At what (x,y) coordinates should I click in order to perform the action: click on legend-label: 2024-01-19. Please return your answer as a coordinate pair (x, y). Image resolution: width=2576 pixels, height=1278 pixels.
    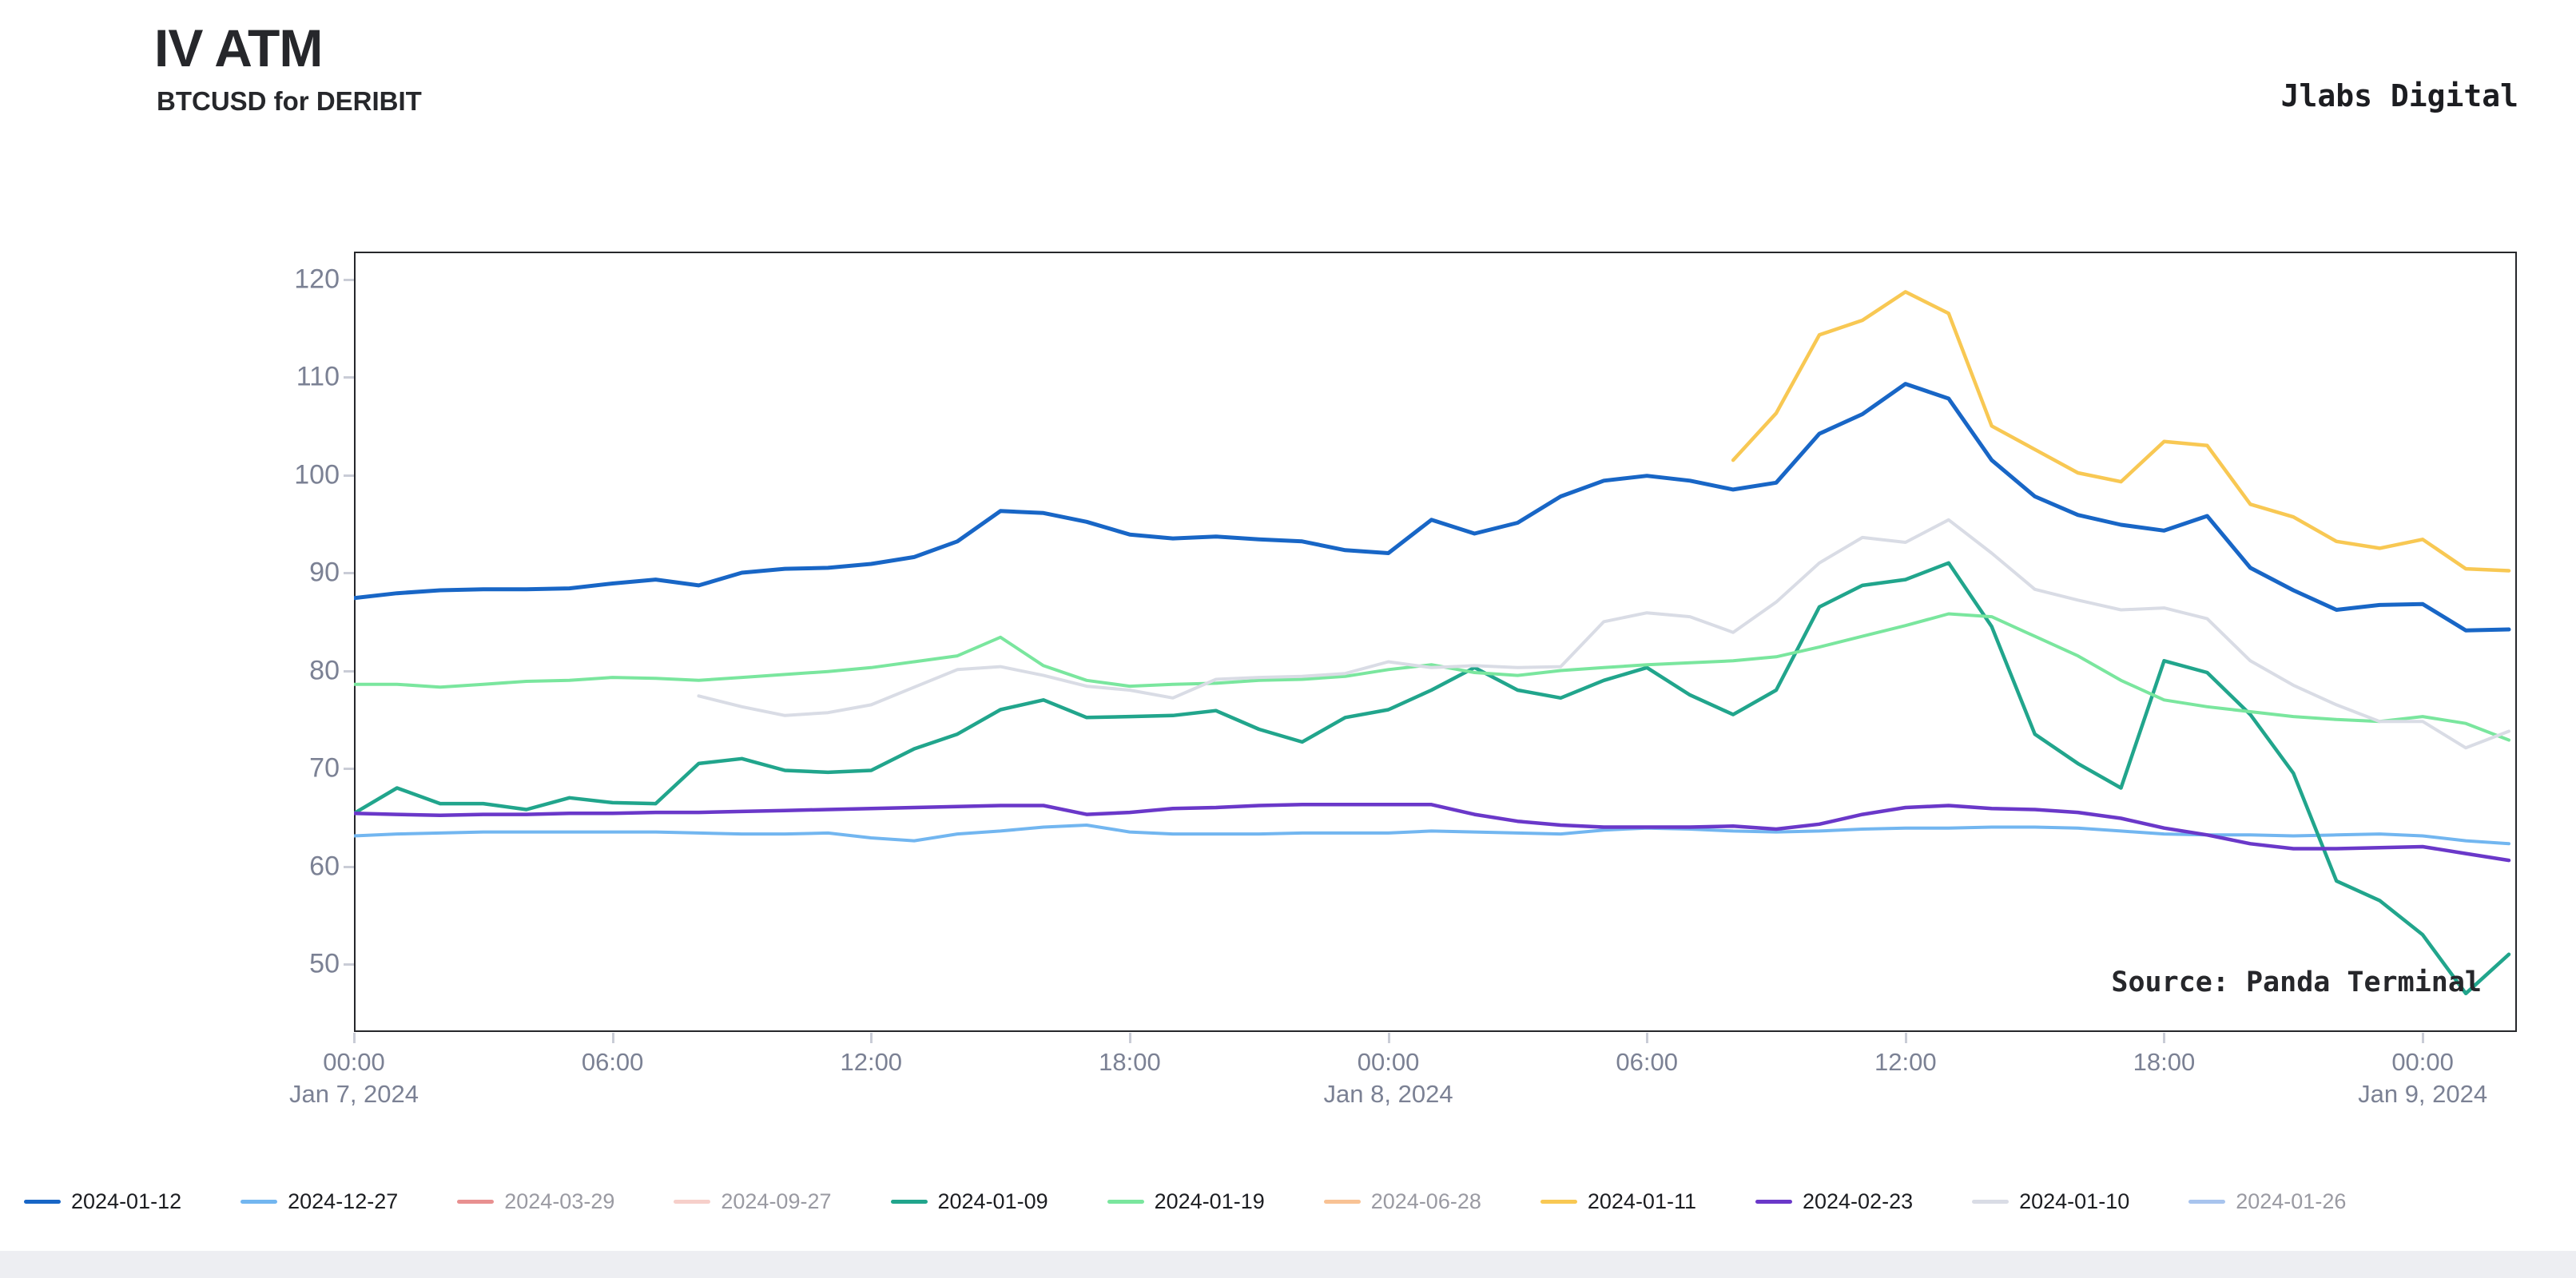
    Looking at the image, I should click on (1209, 1201).